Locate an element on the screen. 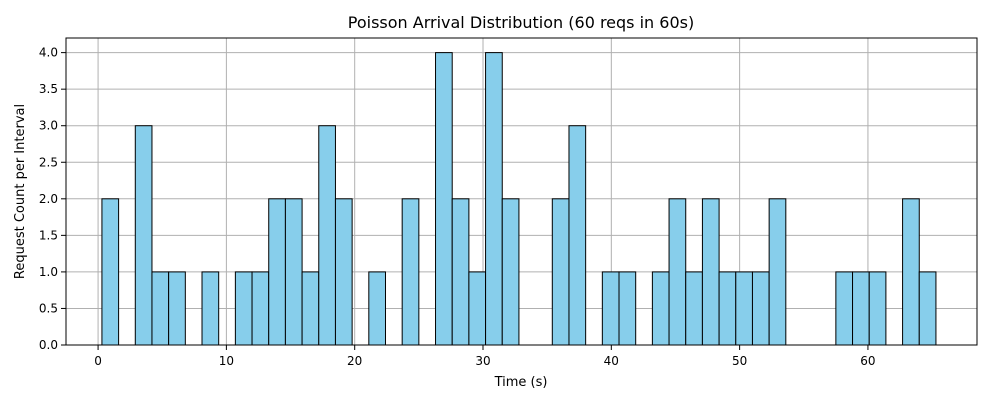  x-tick-label: 50 is located at coordinates (739, 361).